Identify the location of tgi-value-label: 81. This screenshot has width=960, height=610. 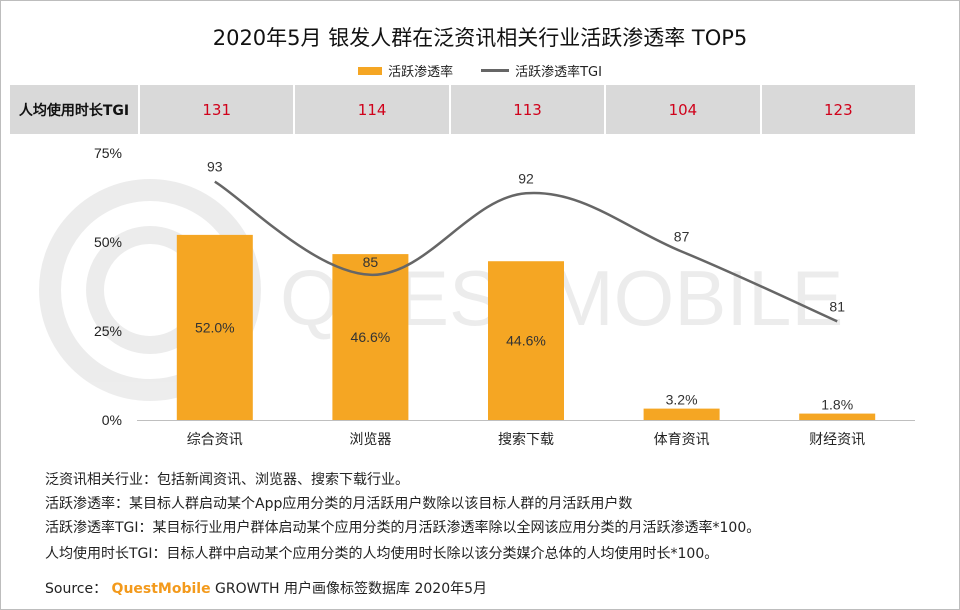
(837, 306).